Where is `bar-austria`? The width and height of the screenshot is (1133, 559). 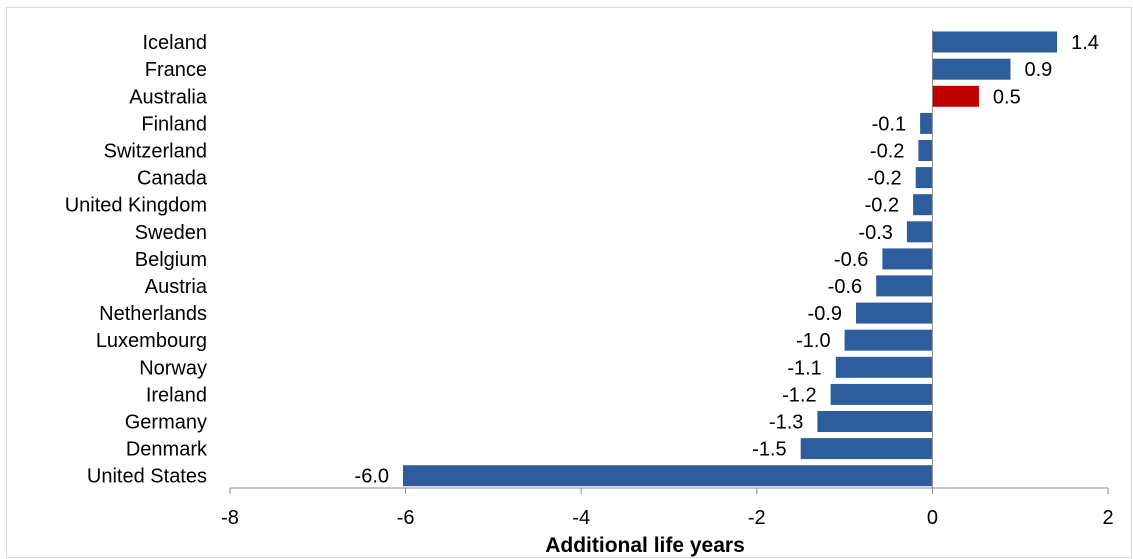
bar-austria is located at coordinates (904, 286).